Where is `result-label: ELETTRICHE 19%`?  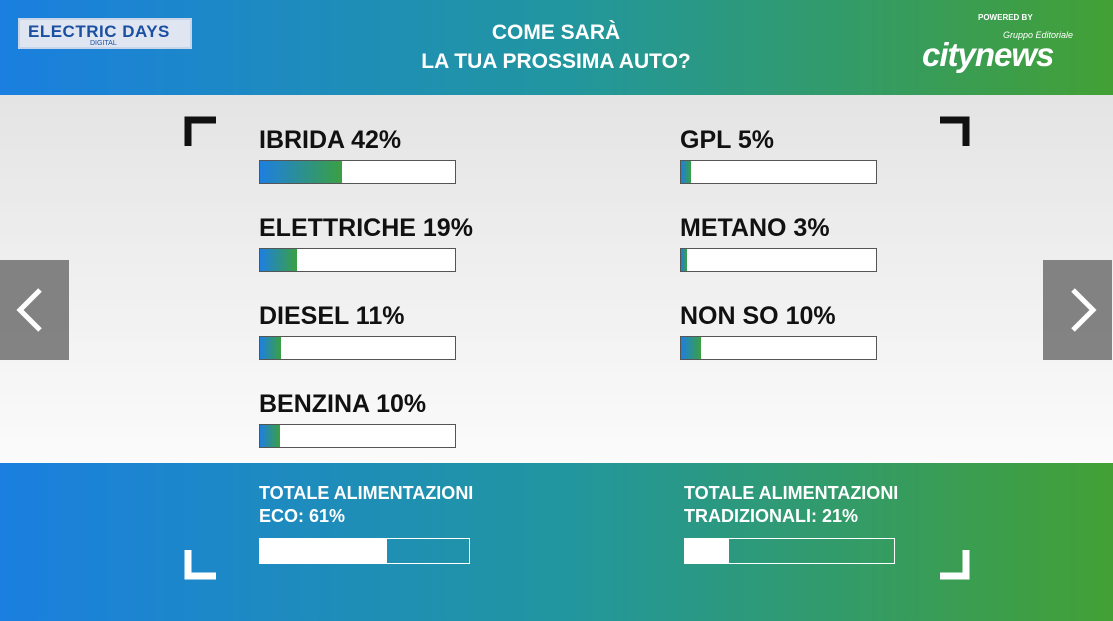 result-label: ELETTRICHE 19% is located at coordinates (366, 228).